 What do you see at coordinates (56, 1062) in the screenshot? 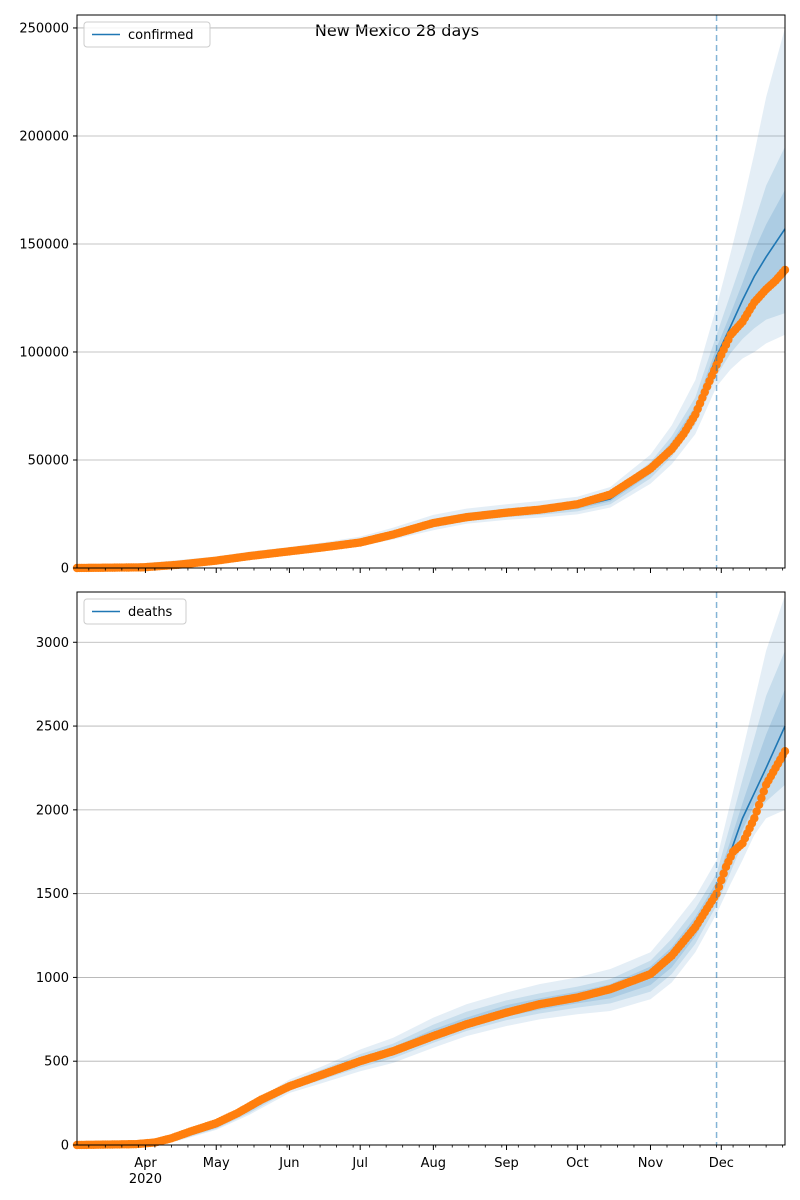
I see `y-tick-label: 500` at bounding box center [56, 1062].